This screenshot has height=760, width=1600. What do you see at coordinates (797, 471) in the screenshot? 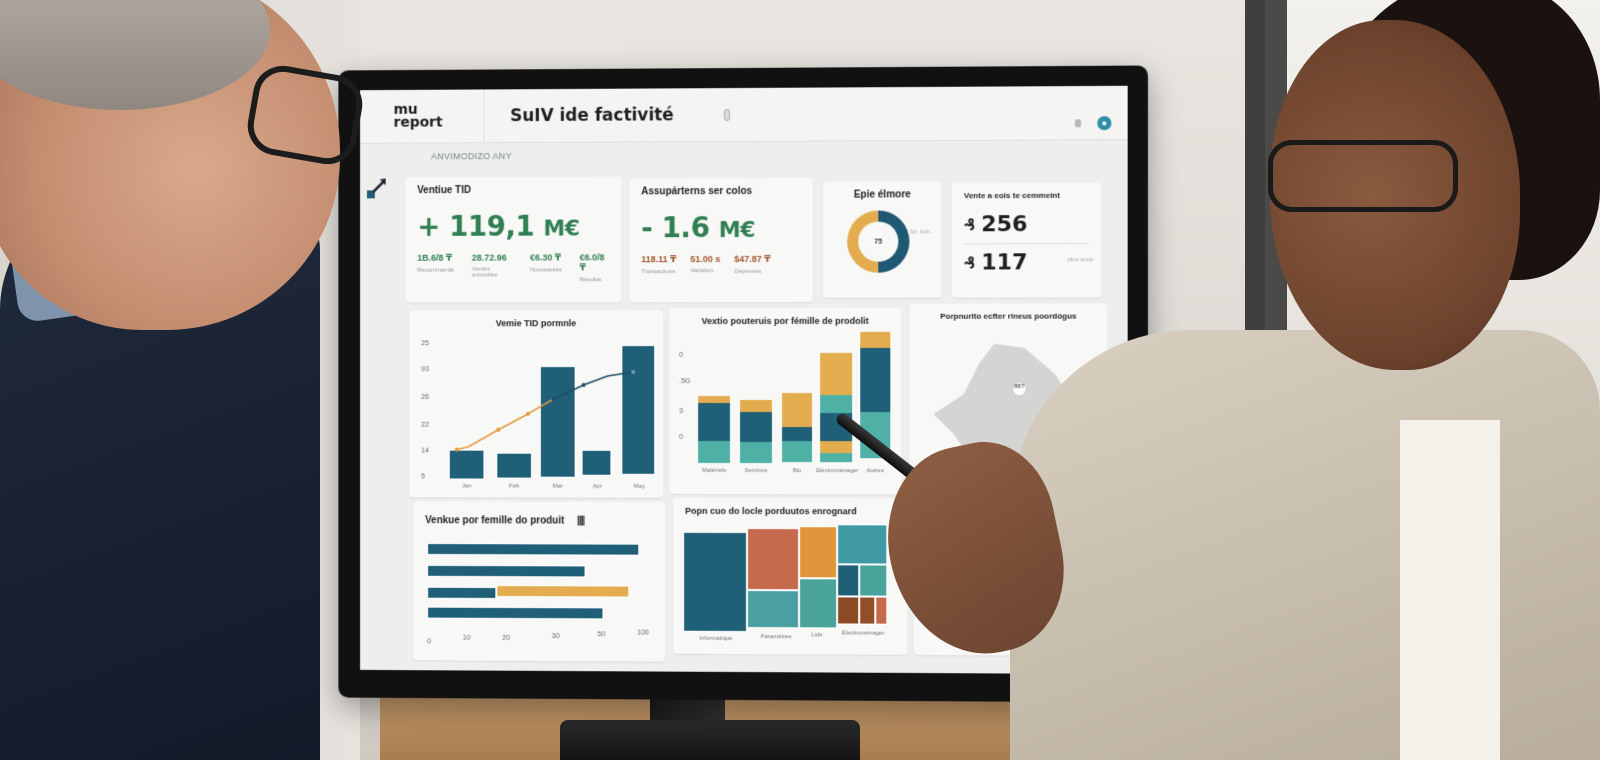
I see `x-label: Bio` at bounding box center [797, 471].